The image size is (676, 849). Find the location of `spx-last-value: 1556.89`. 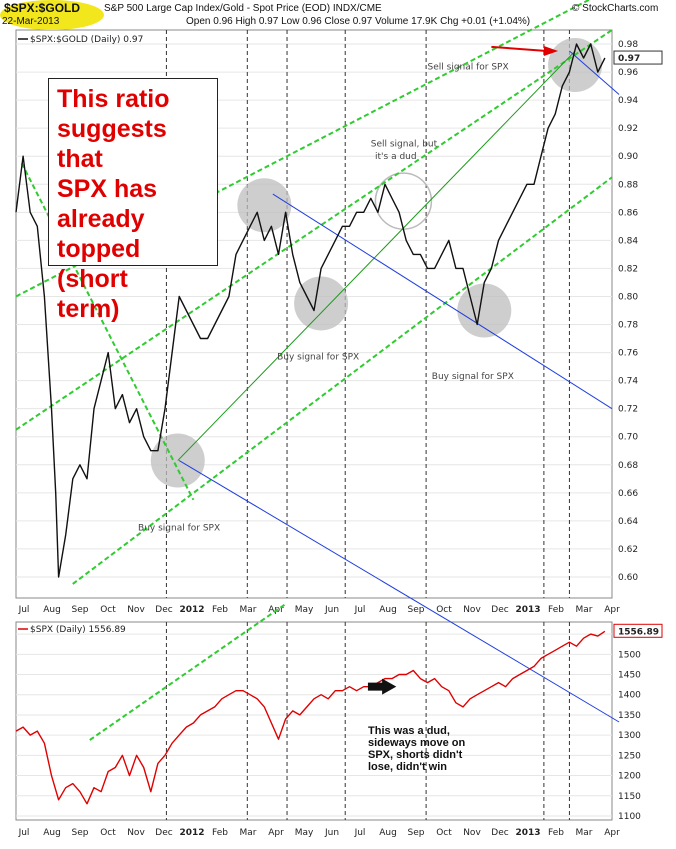

spx-last-value: 1556.89 is located at coordinates (638, 632).